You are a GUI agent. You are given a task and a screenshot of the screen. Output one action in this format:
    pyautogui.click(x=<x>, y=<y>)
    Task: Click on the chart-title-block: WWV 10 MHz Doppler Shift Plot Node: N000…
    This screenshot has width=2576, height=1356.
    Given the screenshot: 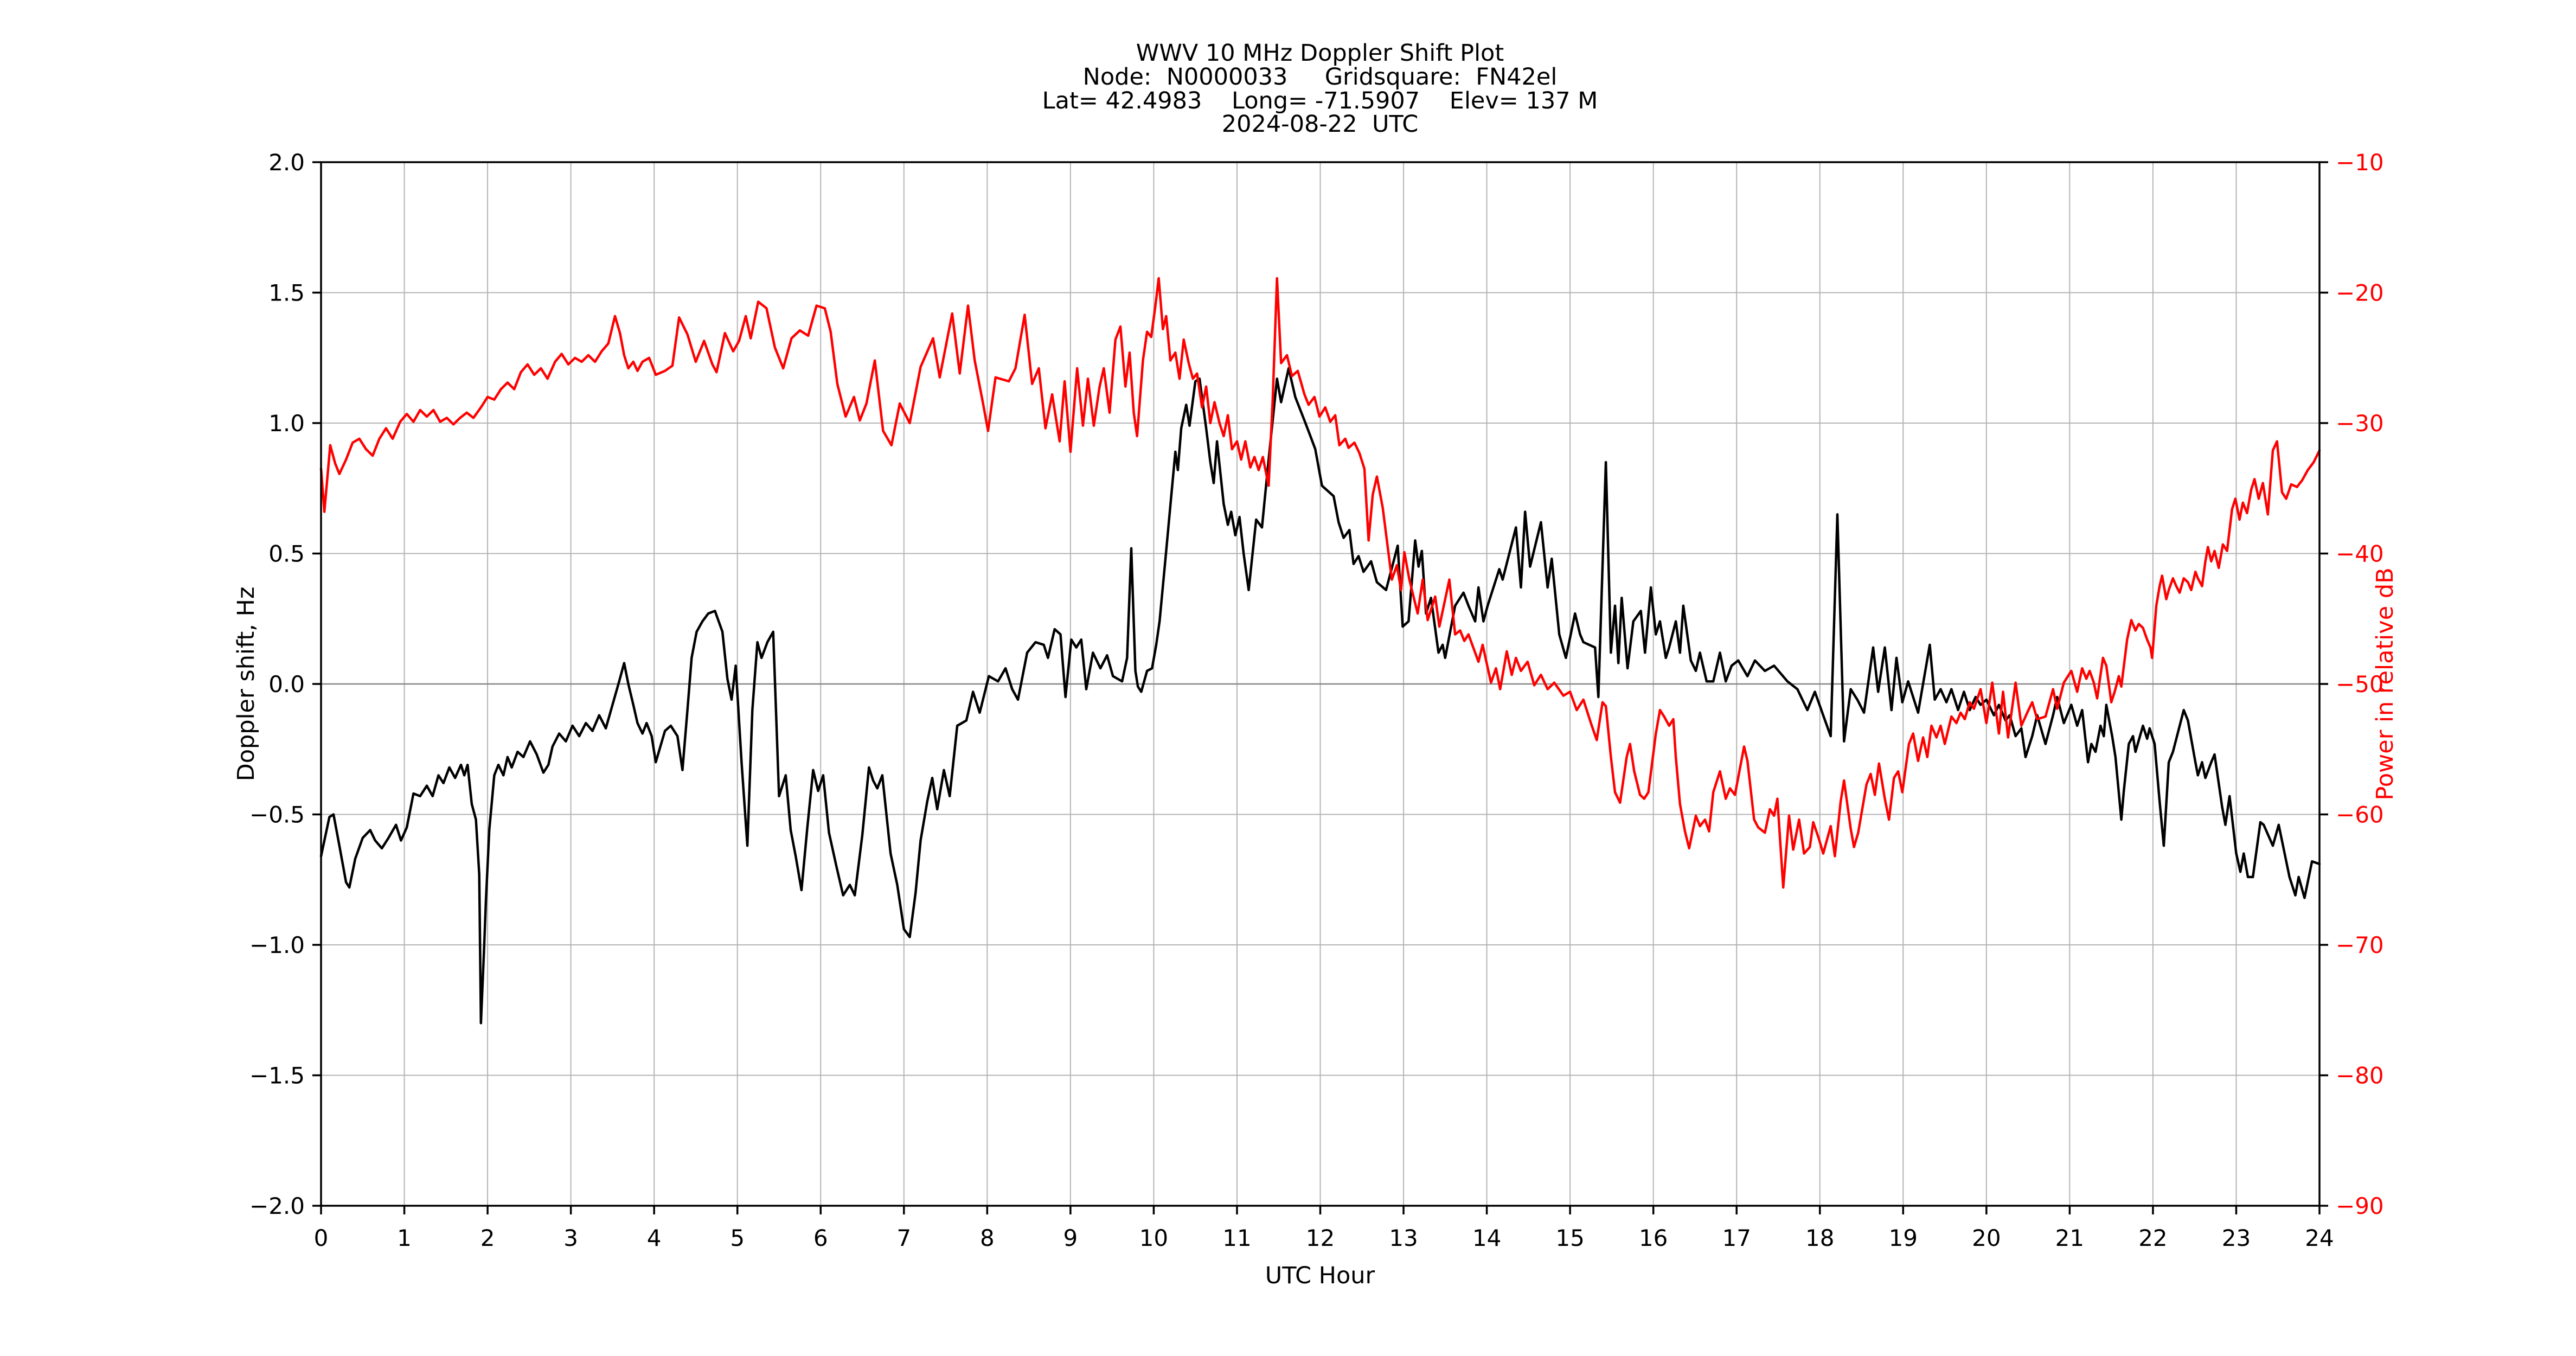 What is the action you would take?
    pyautogui.click(x=1320, y=89)
    